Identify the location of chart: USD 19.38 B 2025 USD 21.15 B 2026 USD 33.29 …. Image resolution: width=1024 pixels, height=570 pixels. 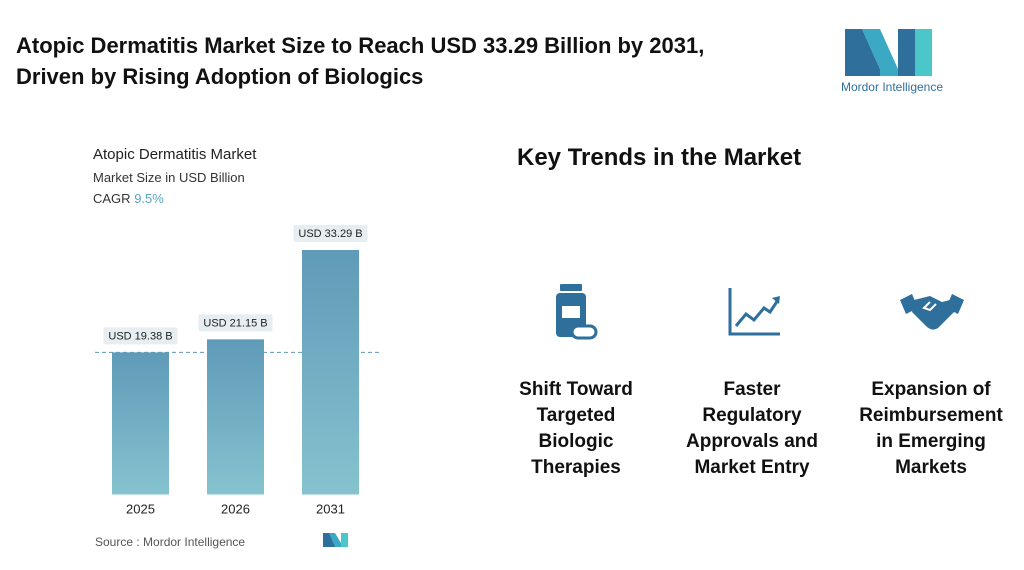
(237, 370).